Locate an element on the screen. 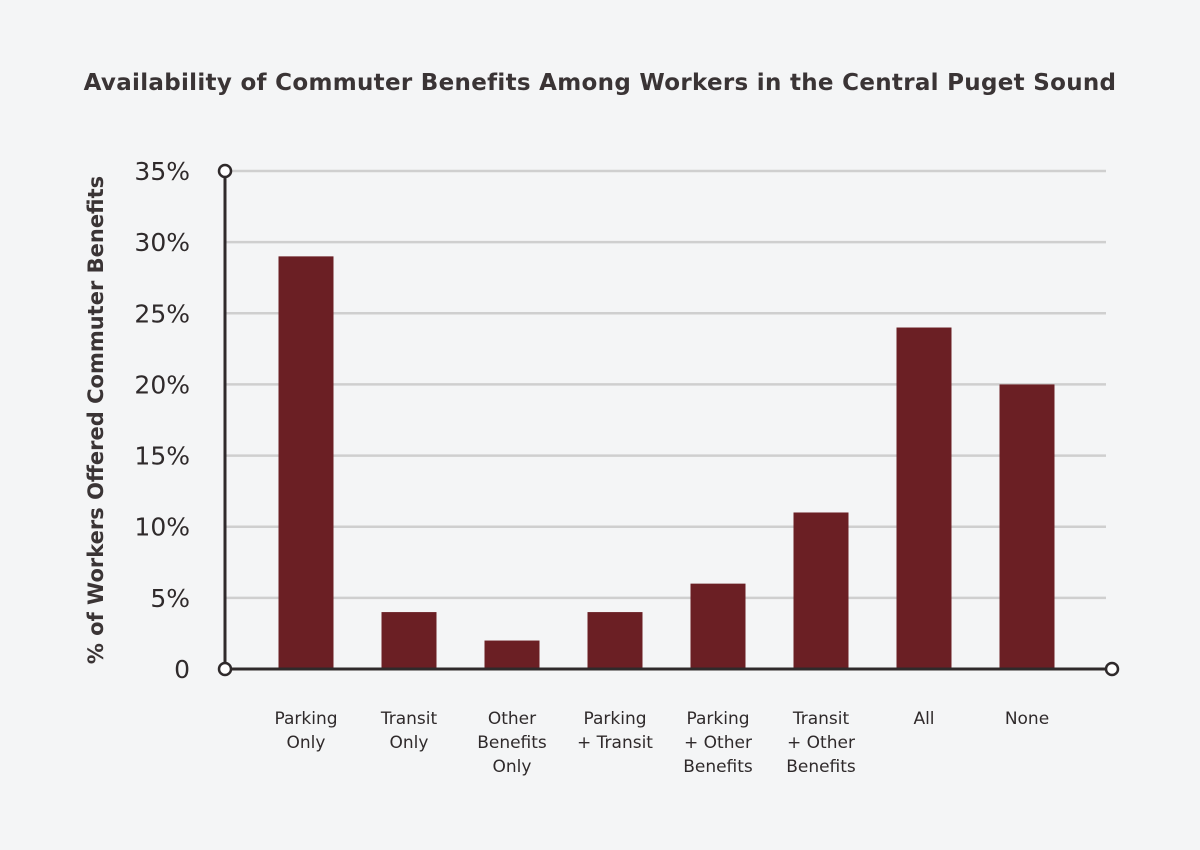 The width and height of the screenshot is (1200, 850). y-tick-label: 35% is located at coordinates (162, 171).